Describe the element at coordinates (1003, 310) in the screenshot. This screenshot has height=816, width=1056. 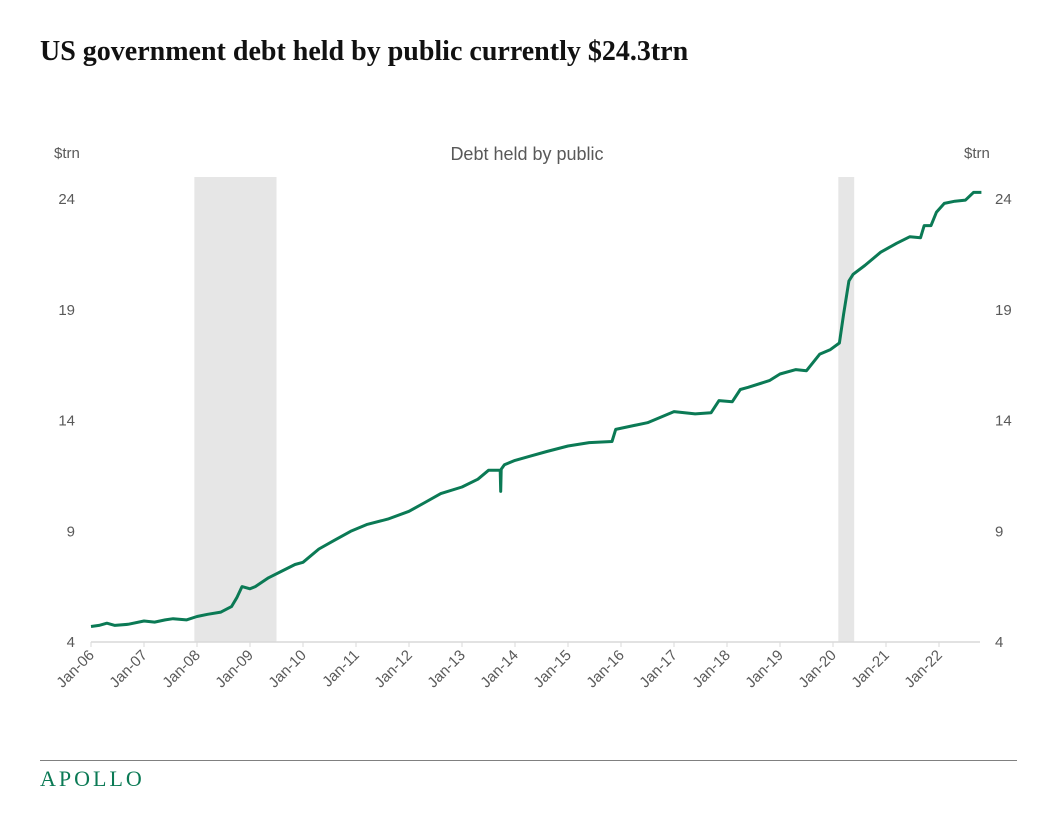
I see `y-tick-right: 19` at that location.